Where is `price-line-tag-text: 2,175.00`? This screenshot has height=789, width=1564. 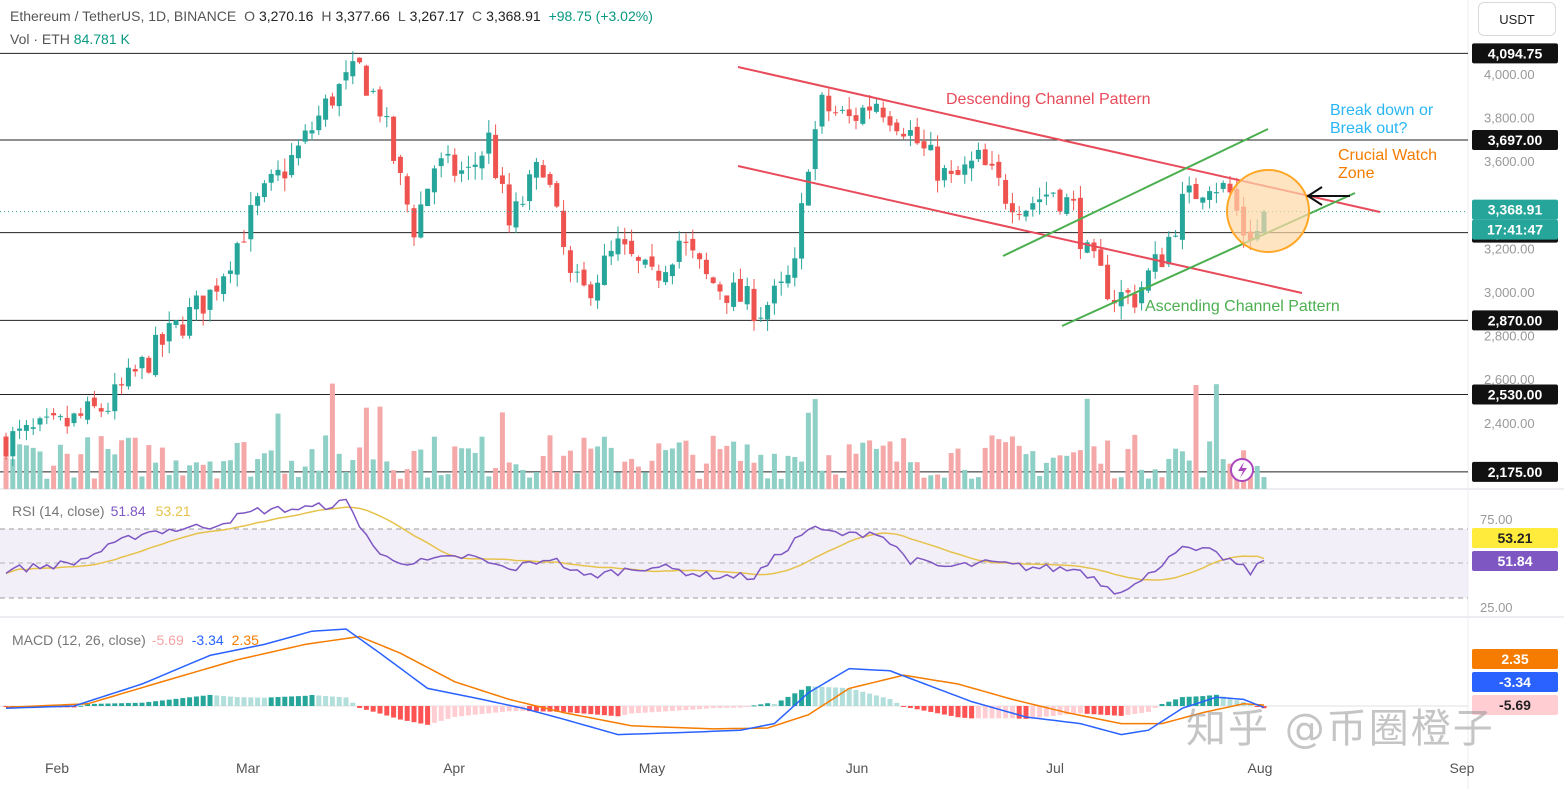 price-line-tag-text: 2,175.00 is located at coordinates (1515, 472).